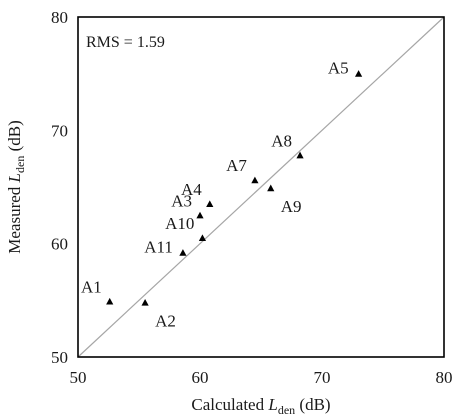  What do you see at coordinates (359, 73) in the screenshot?
I see `data-point-a5` at bounding box center [359, 73].